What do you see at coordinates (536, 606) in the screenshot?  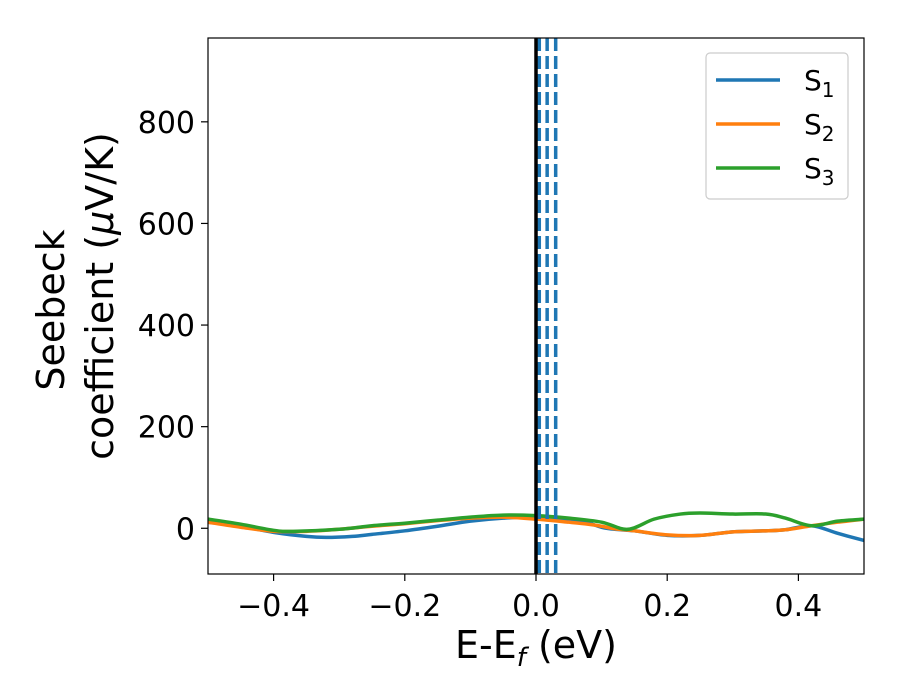 I see `x-tick-label: 0.0` at bounding box center [536, 606].